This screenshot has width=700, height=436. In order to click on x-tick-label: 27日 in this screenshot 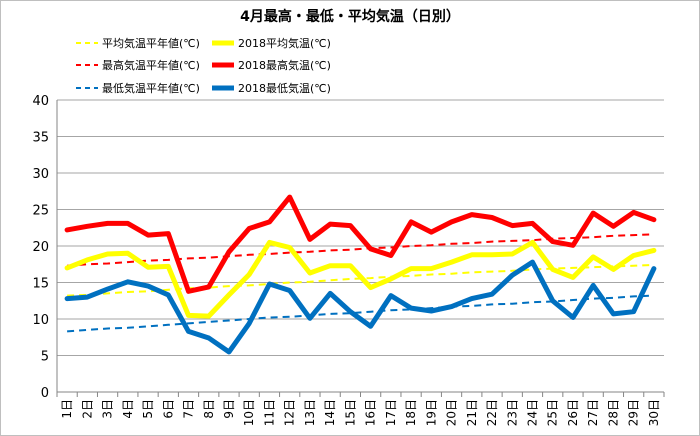, I will do `click(593, 412)`.